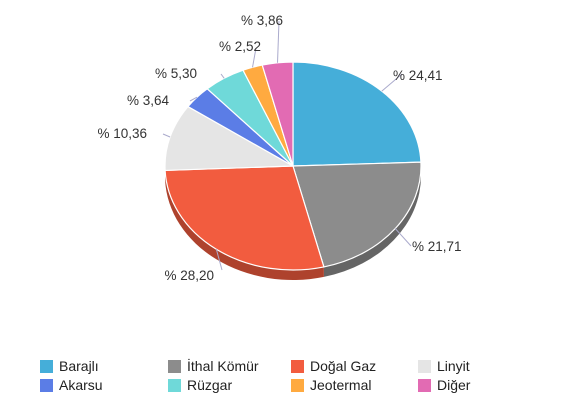 This screenshot has height=412, width=570. Describe the element at coordinates (418, 75) in the screenshot. I see `data-label-barajli: % 24,41` at that location.